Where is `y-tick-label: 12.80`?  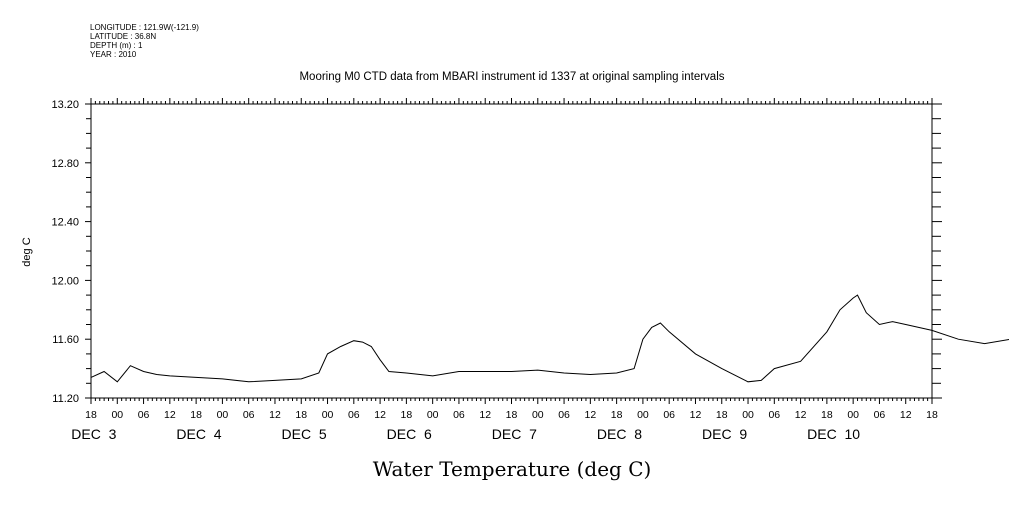
y-tick-label: 12.80 is located at coordinates (65, 164).